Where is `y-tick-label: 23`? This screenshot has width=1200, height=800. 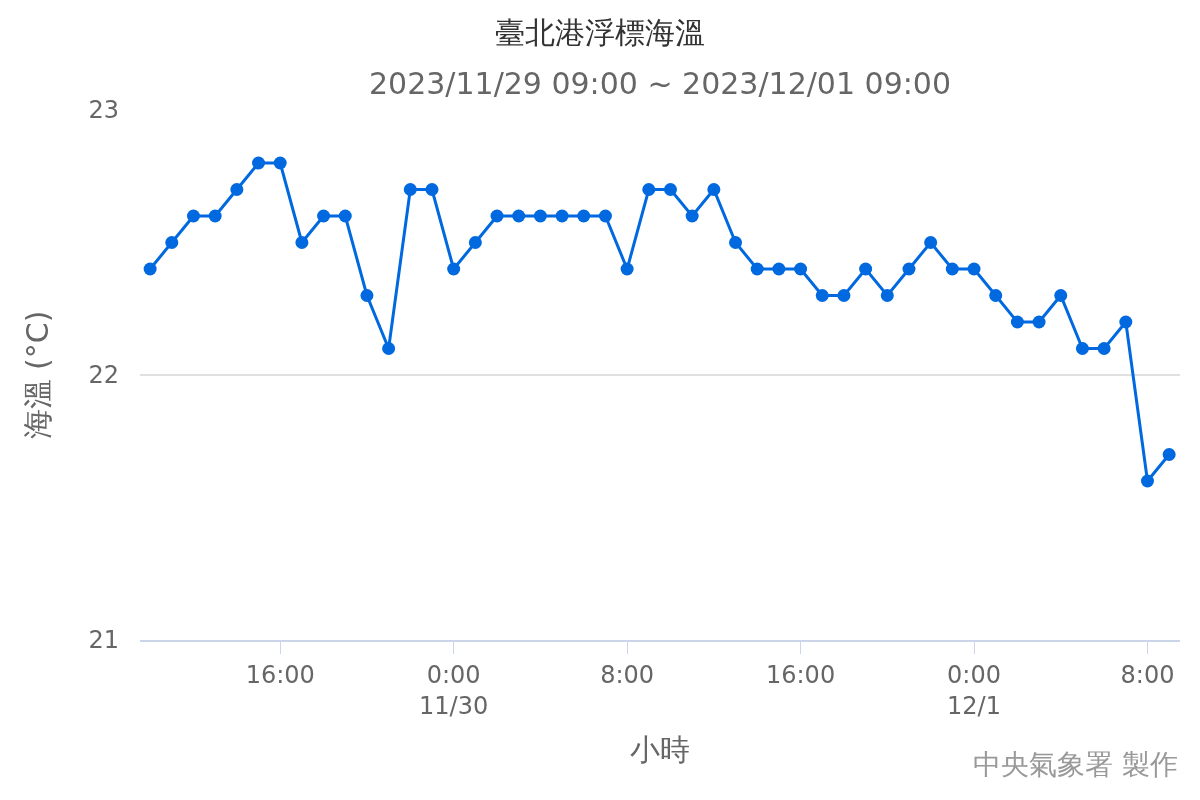 y-tick-label: 23 is located at coordinates (103, 110).